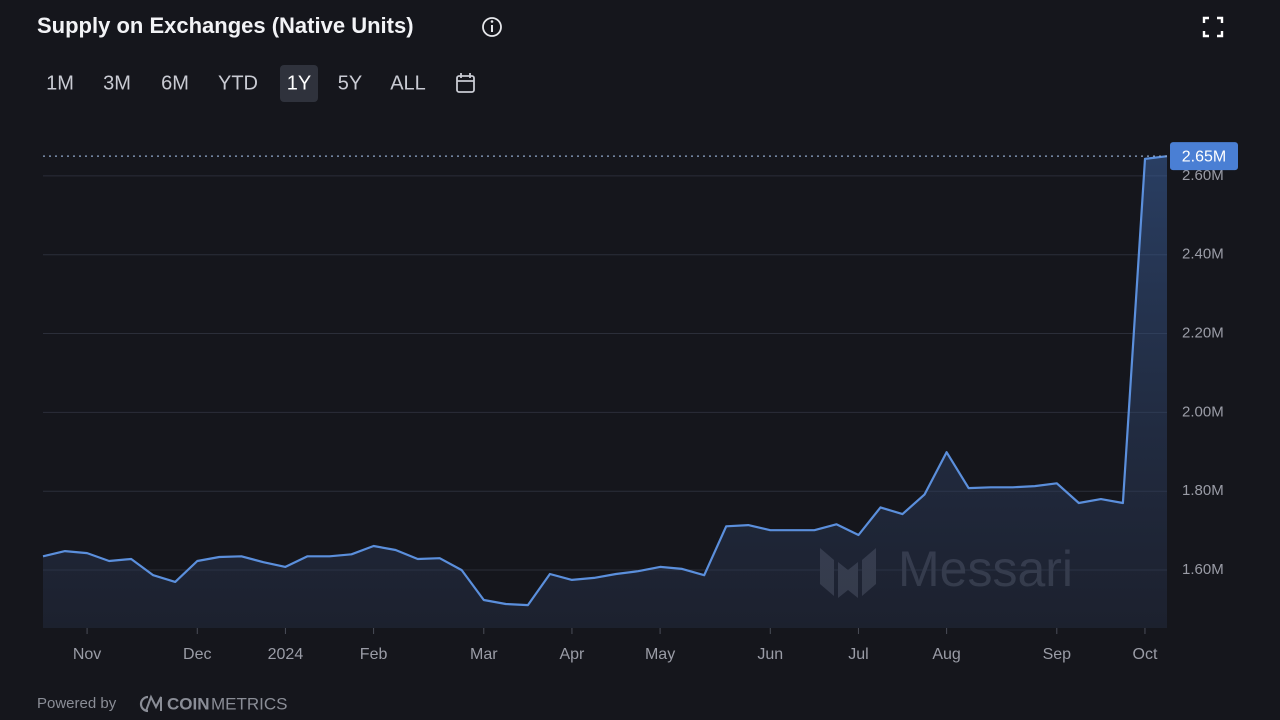 Image resolution: width=1280 pixels, height=720 pixels. I want to click on fullscreen-icon, so click(1213, 27).